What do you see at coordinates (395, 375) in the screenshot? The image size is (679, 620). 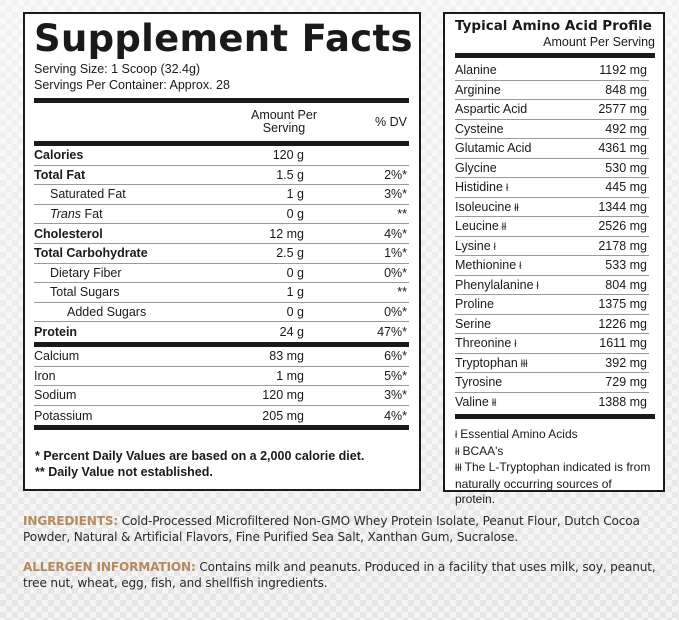 I see `mineral-dv: 5%*` at bounding box center [395, 375].